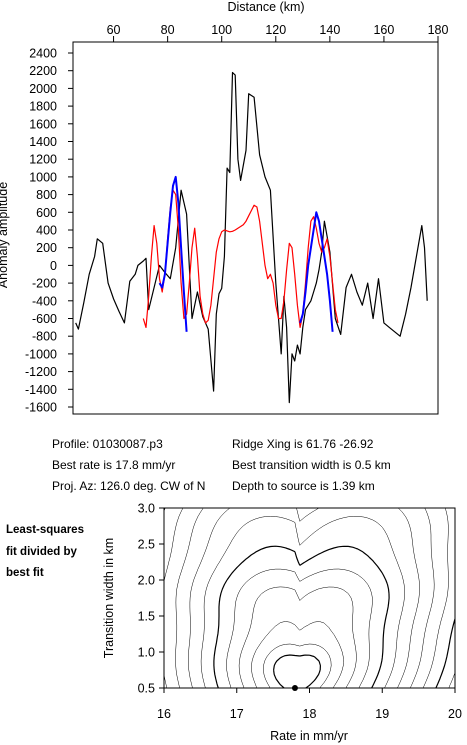 The image size is (467, 745). What do you see at coordinates (43, 142) in the screenshot?
I see `y-tick-label: 1400` at bounding box center [43, 142].